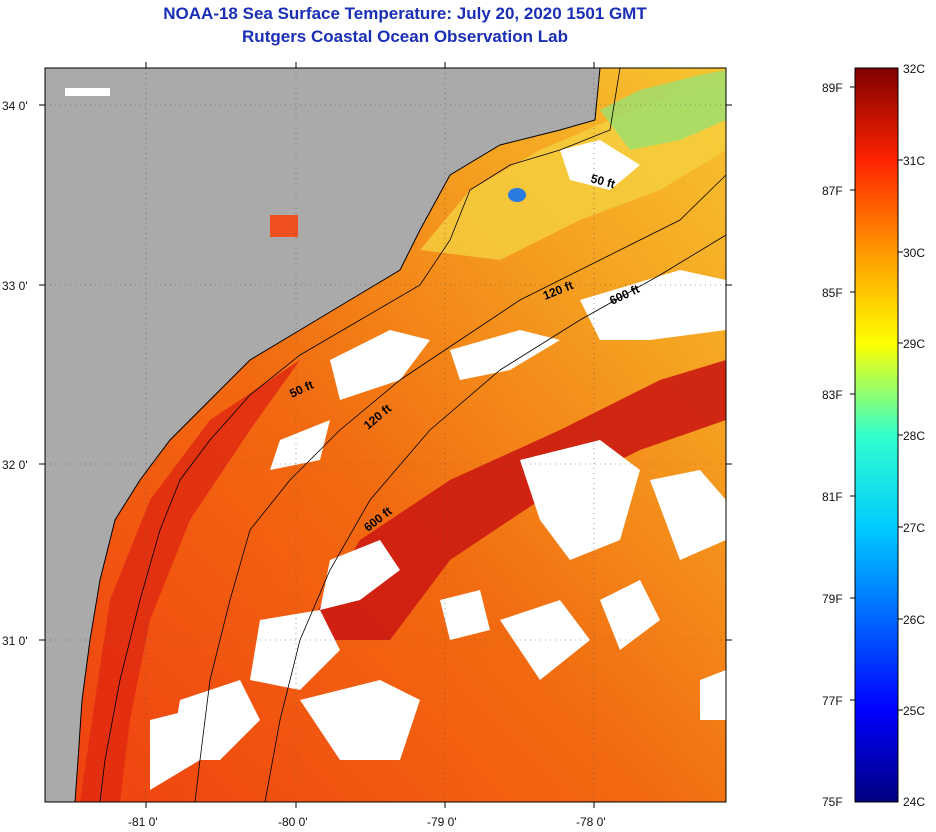 This screenshot has width=936, height=832. Describe the element at coordinates (914, 161) in the screenshot. I see `colorbar-c-31: 31C` at that location.